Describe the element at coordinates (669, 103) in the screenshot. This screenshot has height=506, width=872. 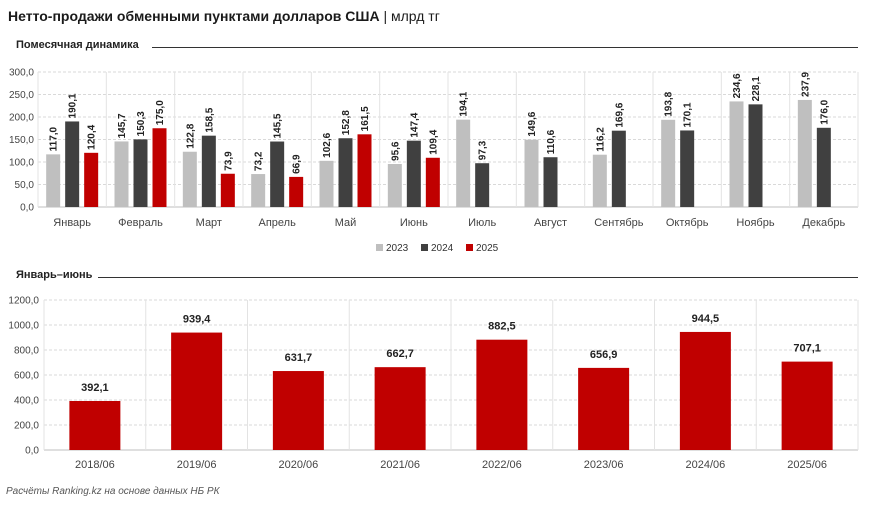
I see `data-label-2023: 193,8` at that location.